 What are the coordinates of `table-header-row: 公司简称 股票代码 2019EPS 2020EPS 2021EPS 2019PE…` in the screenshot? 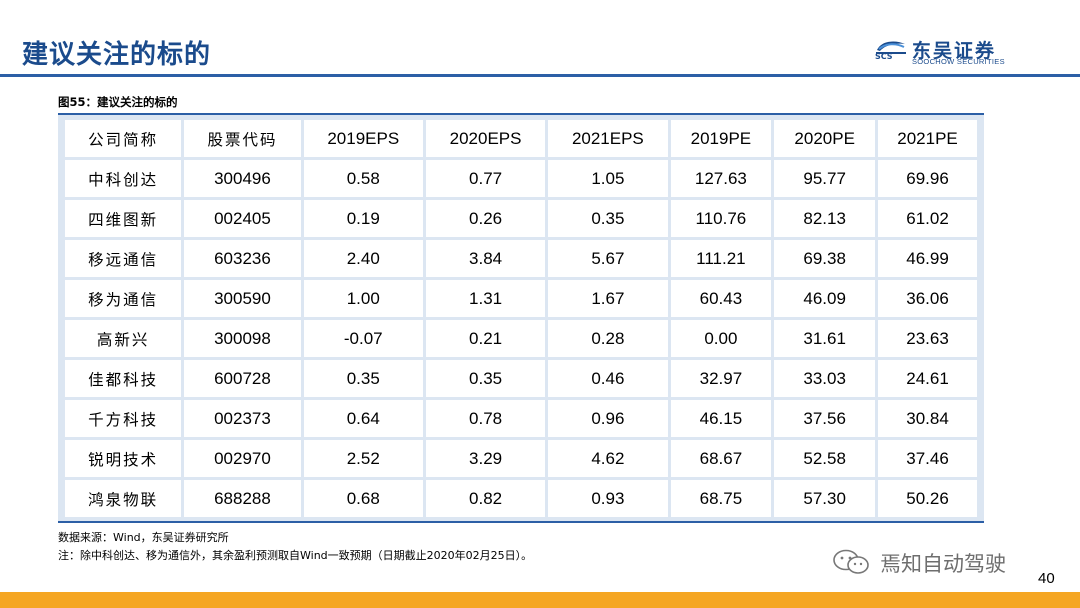 It's located at (521, 138).